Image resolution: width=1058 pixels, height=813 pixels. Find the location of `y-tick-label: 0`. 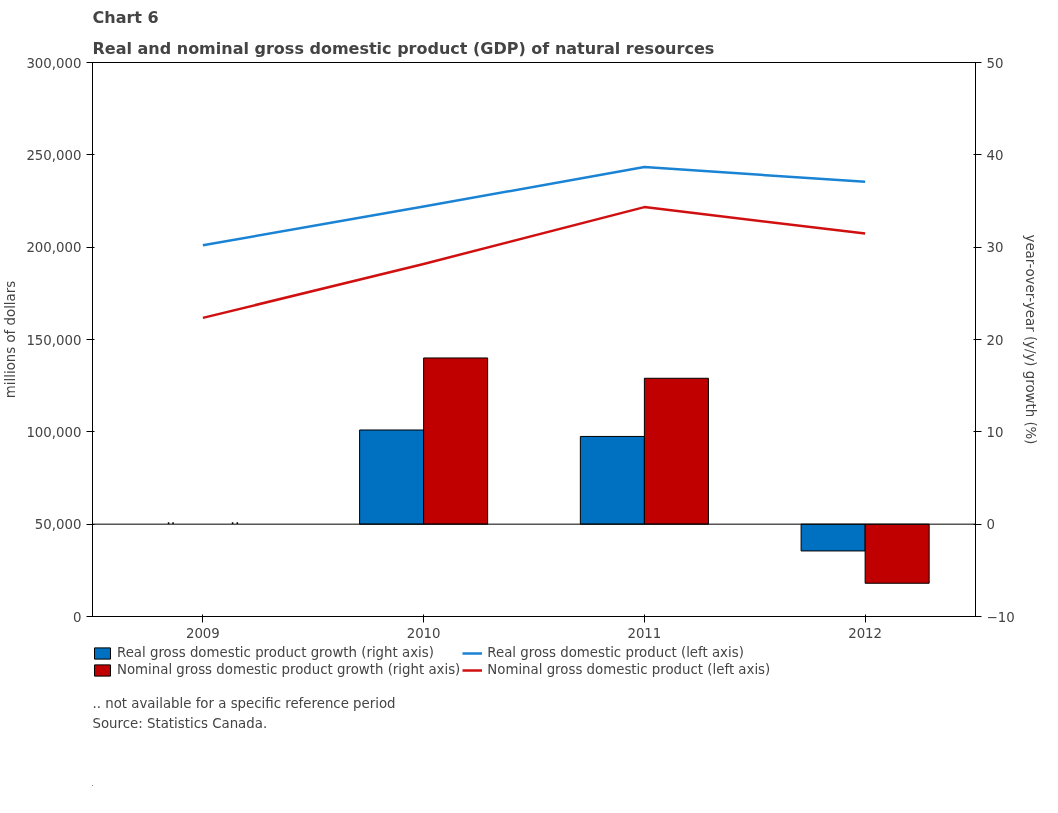

y-tick-label: 0 is located at coordinates (77, 617).